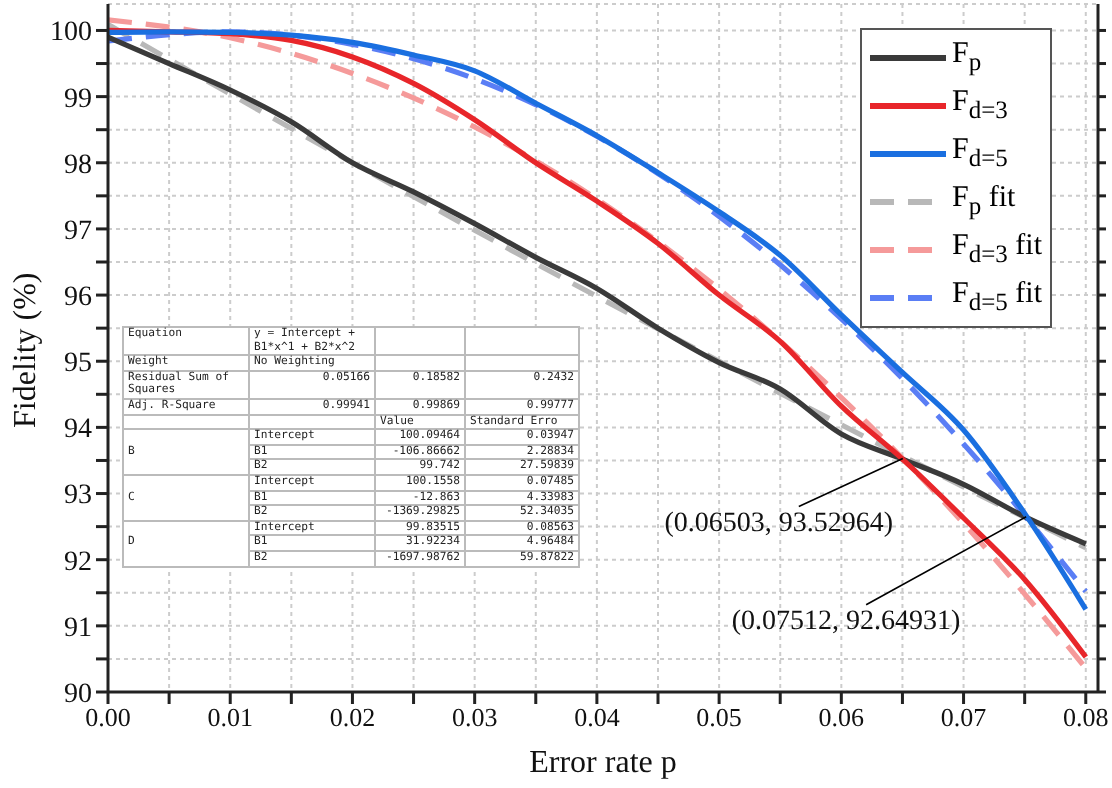 This screenshot has width=1112, height=788. Describe the element at coordinates (352, 717) in the screenshot. I see `x-tick-label: 0.02` at that location.